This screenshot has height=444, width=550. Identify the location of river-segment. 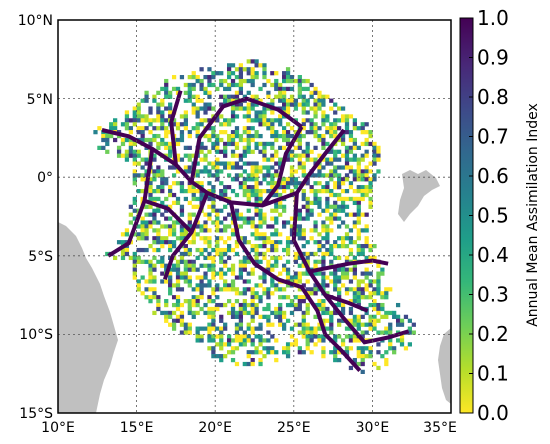
(176, 127).